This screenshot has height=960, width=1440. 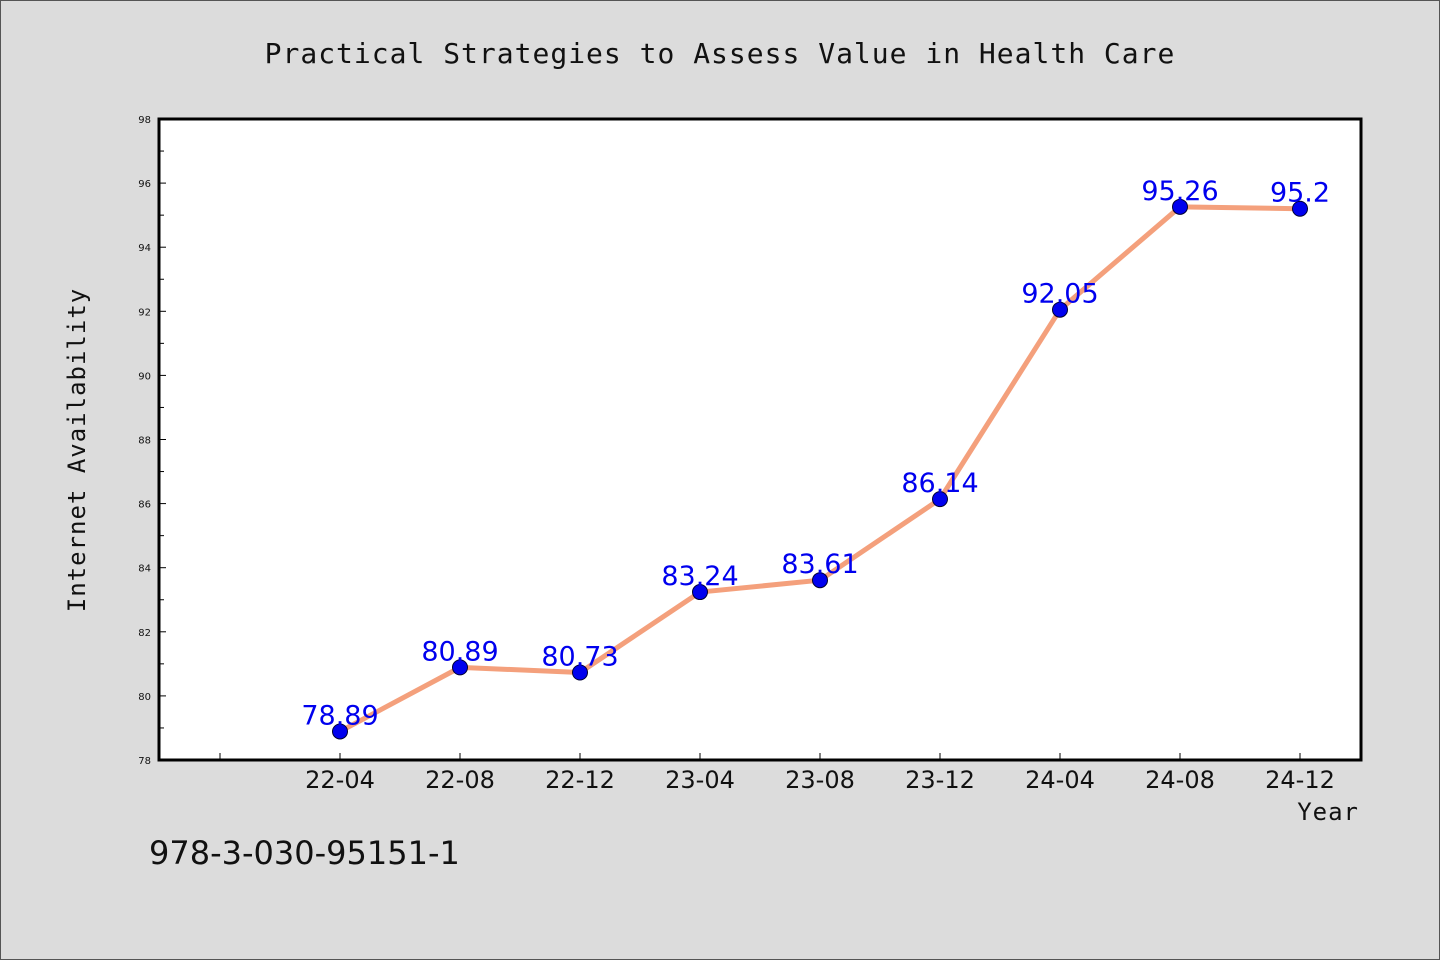 I want to click on data-label-23-08: 83.61, so click(x=819, y=564).